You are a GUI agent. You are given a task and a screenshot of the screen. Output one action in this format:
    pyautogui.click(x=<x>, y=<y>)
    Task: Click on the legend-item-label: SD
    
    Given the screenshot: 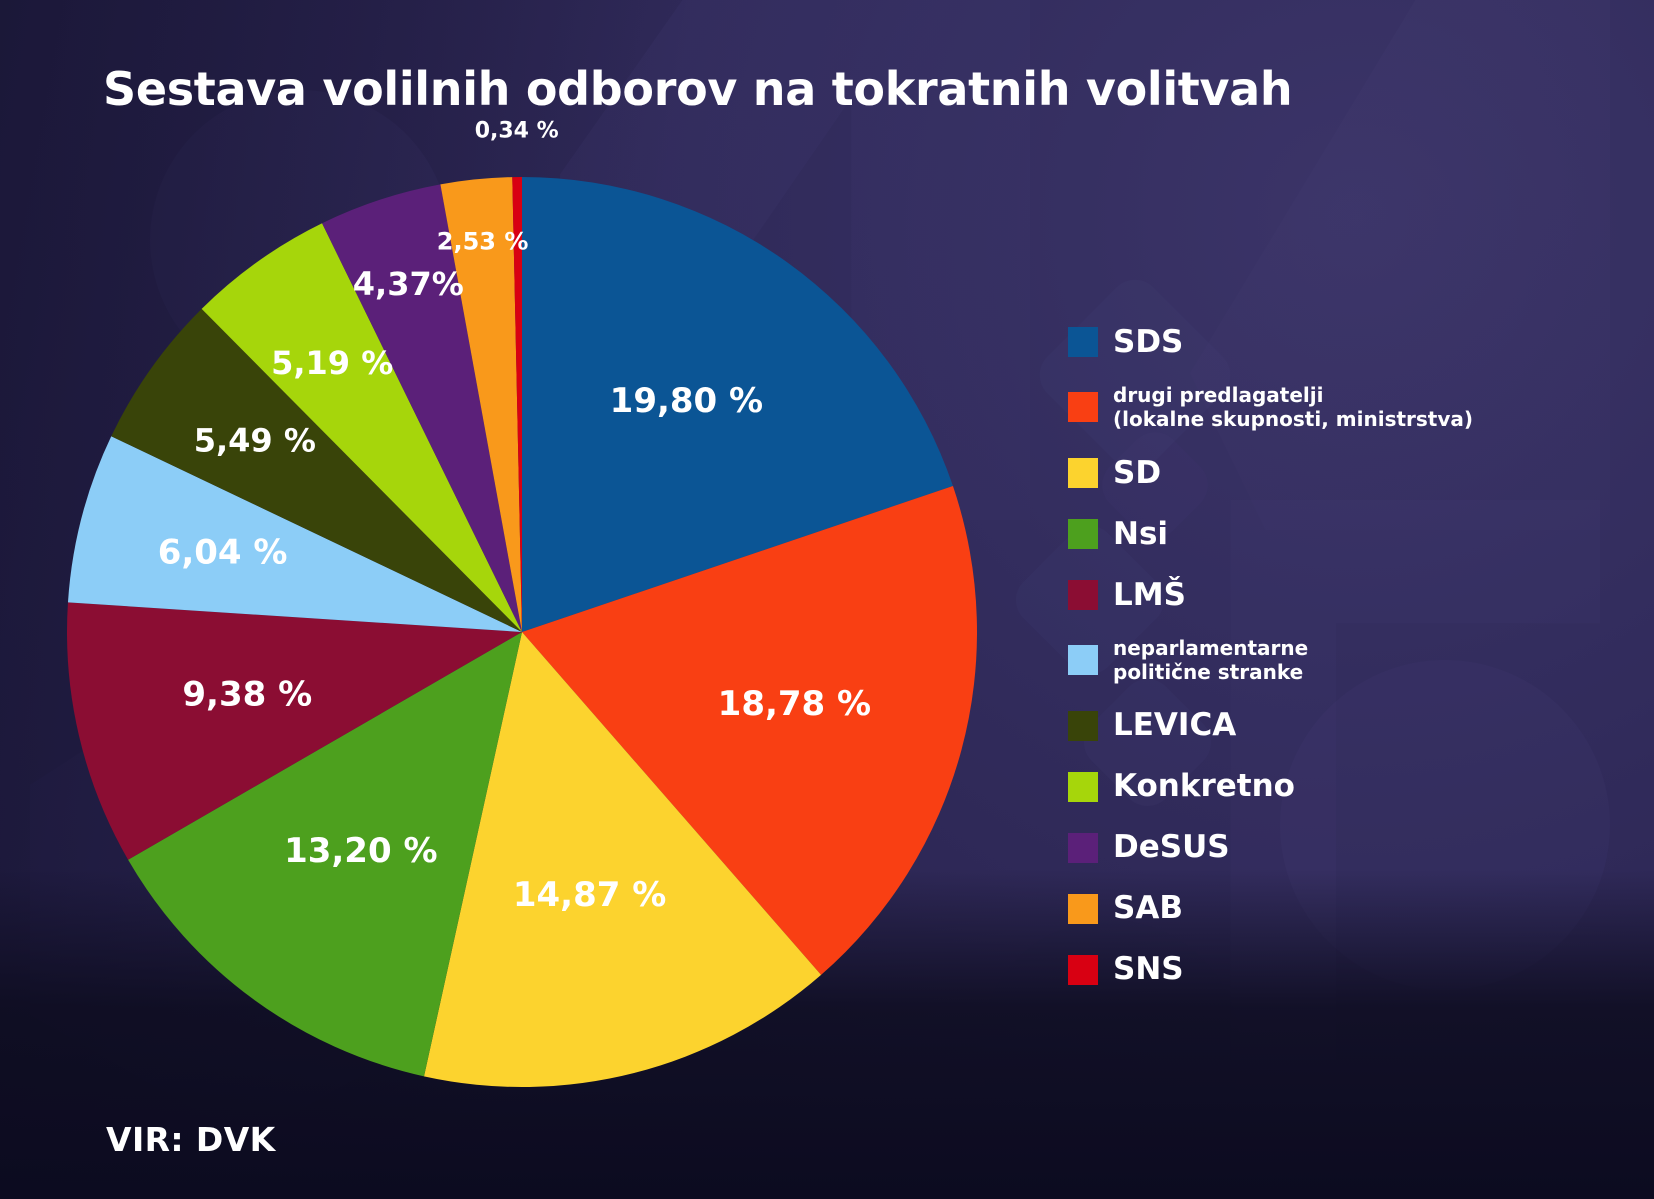 What is the action you would take?
    pyautogui.click(x=1137, y=472)
    